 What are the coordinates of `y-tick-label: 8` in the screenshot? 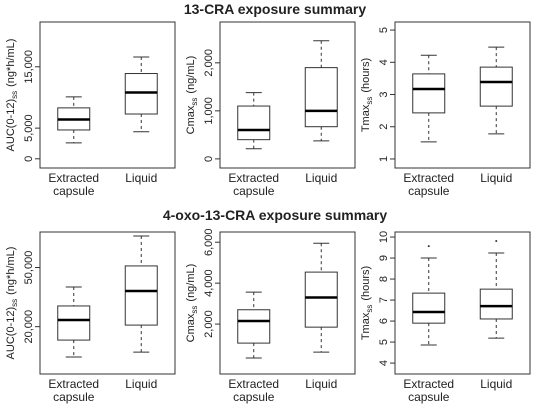 It's located at (384, 279).